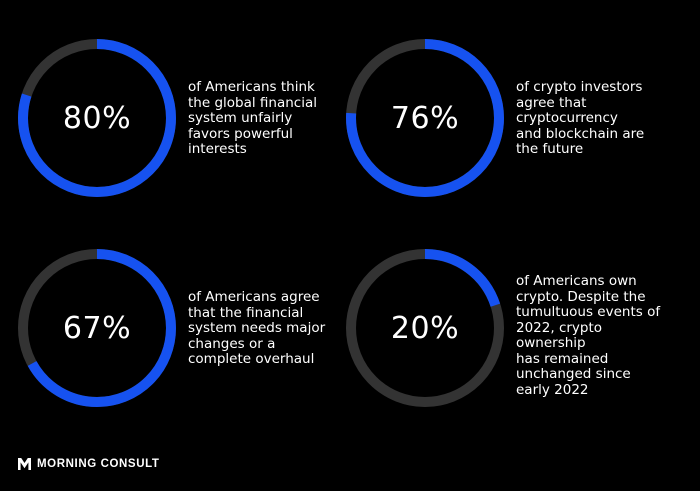 The width and height of the screenshot is (700, 491). I want to click on stat-value: 67%, so click(97, 328).